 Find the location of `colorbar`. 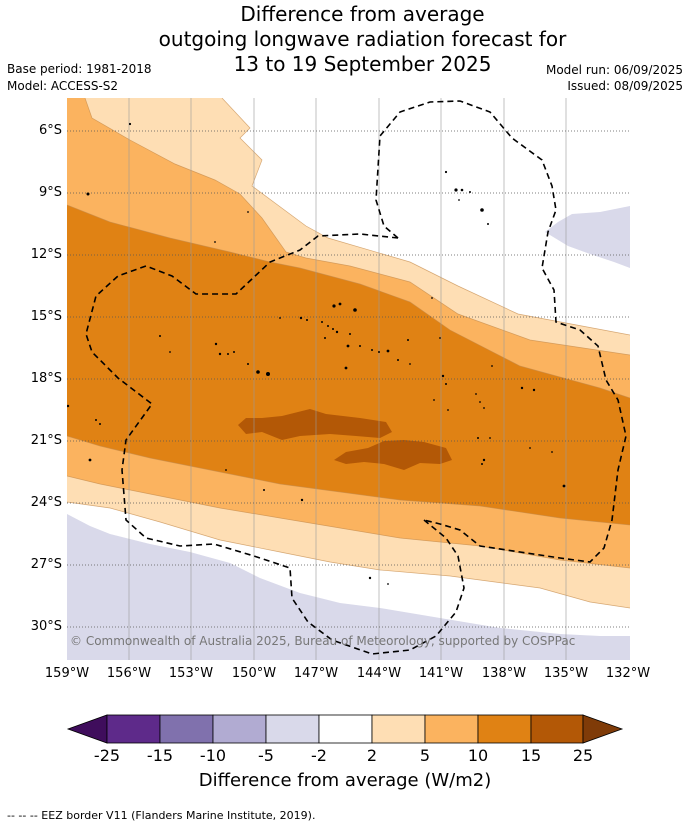

colorbar is located at coordinates (345, 729).